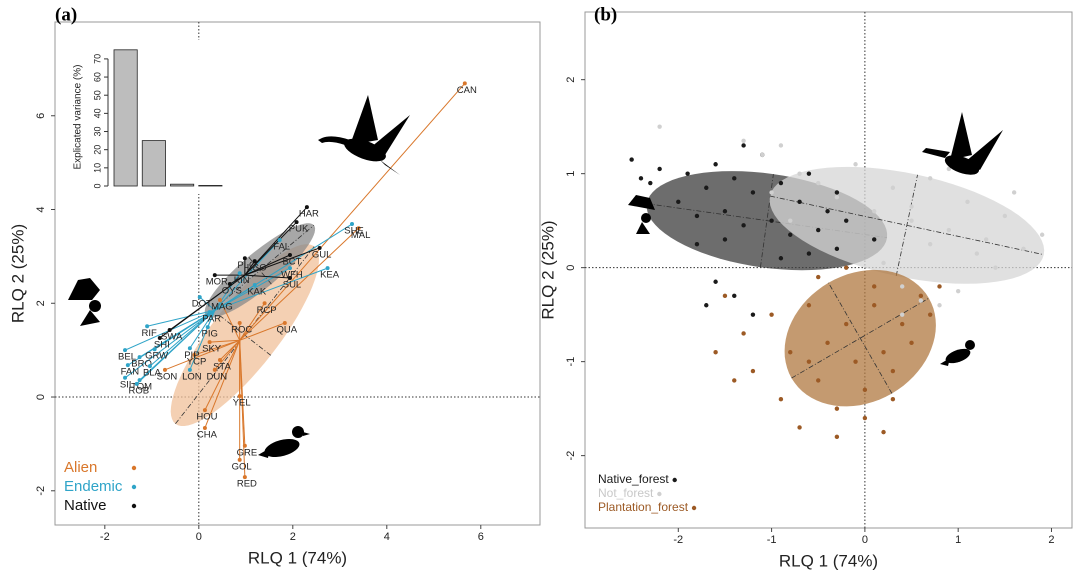  Describe the element at coordinates (80, 467) in the screenshot. I see `legend-label: Alien` at that location.